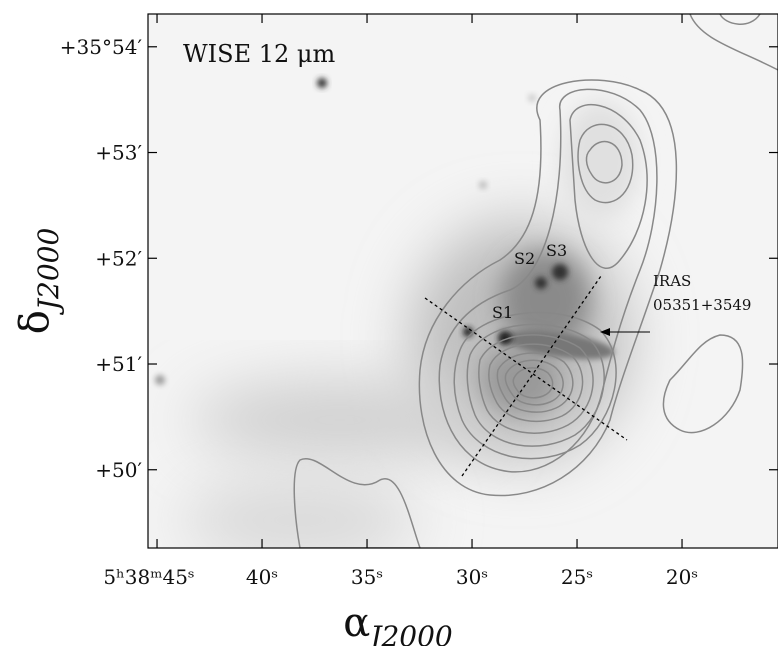 The width and height of the screenshot is (778, 650). What do you see at coordinates (682, 577) in the screenshot?
I see `x-tick-label: 20ˢ` at bounding box center [682, 577].